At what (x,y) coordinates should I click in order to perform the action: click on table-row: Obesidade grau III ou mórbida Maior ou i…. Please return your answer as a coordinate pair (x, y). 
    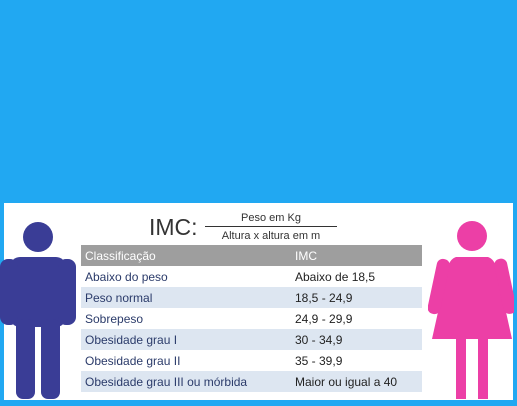
    Looking at the image, I should click on (251, 381).